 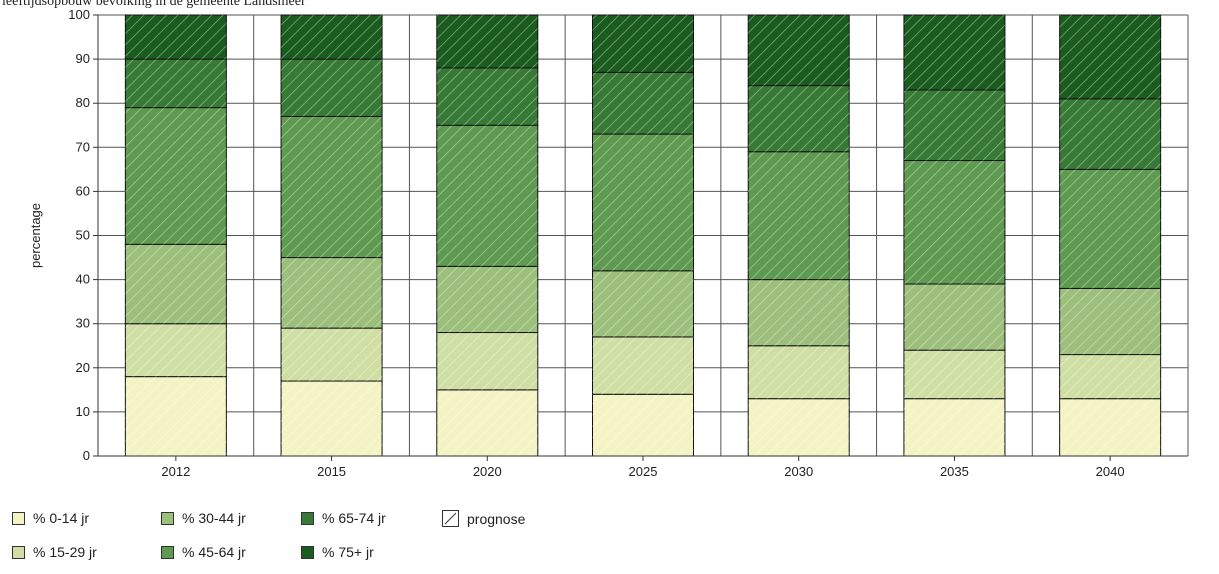 I want to click on legend-label-45-64: % 45-64 jr, so click(x=214, y=552).